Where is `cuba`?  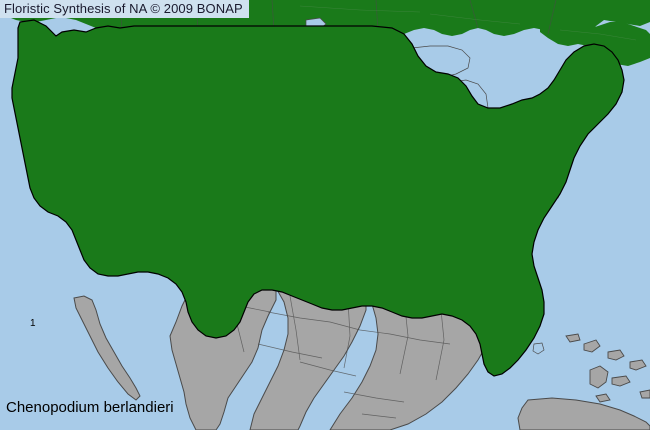
cuba is located at coordinates (583, 413).